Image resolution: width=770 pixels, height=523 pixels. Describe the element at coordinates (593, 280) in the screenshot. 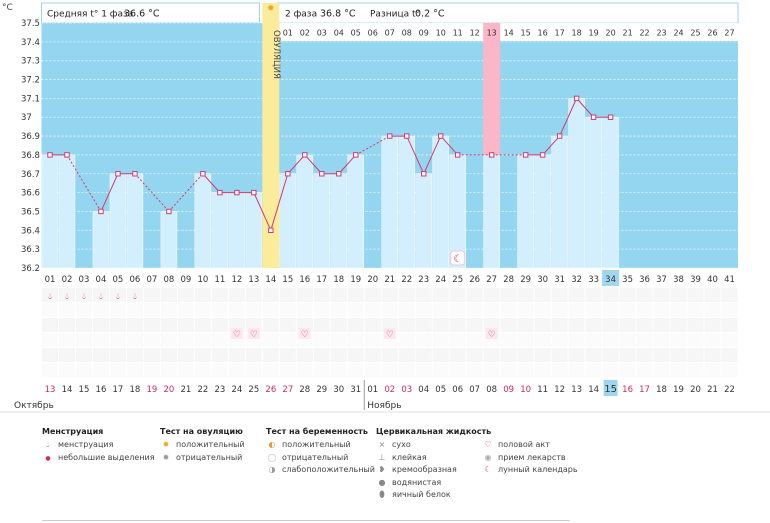

I see `cycle-day-label: 33` at that location.